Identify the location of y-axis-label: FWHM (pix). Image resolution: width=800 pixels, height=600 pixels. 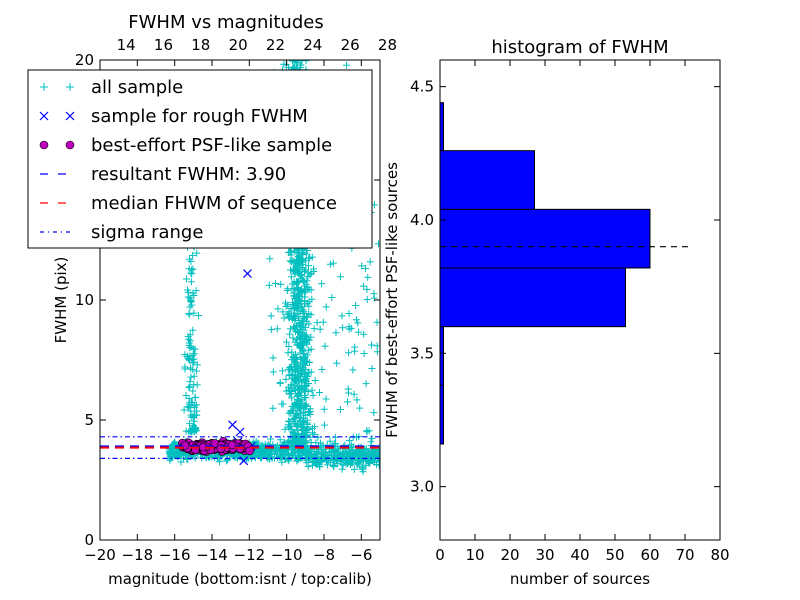
(61, 300).